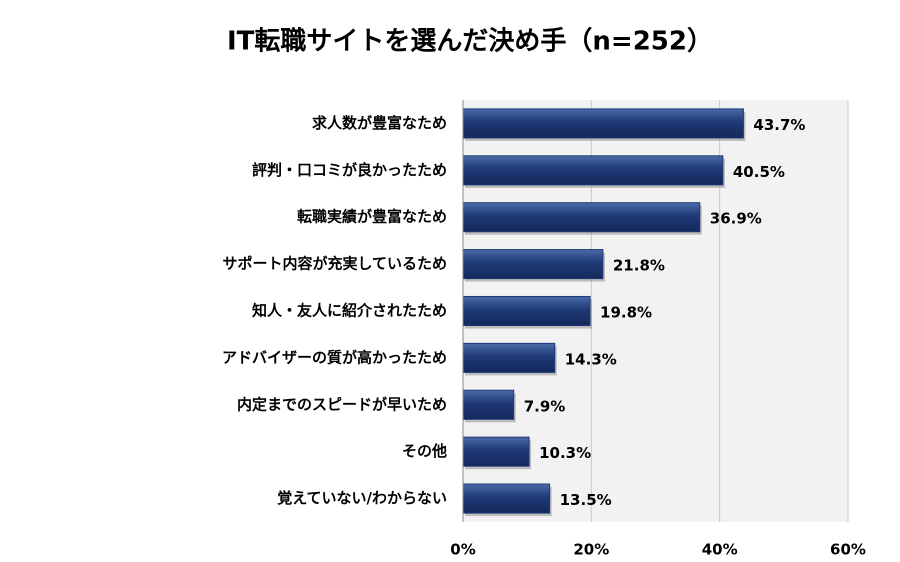 This screenshot has height=562, width=900. I want to click on value-label: 10.3%, so click(565, 453).